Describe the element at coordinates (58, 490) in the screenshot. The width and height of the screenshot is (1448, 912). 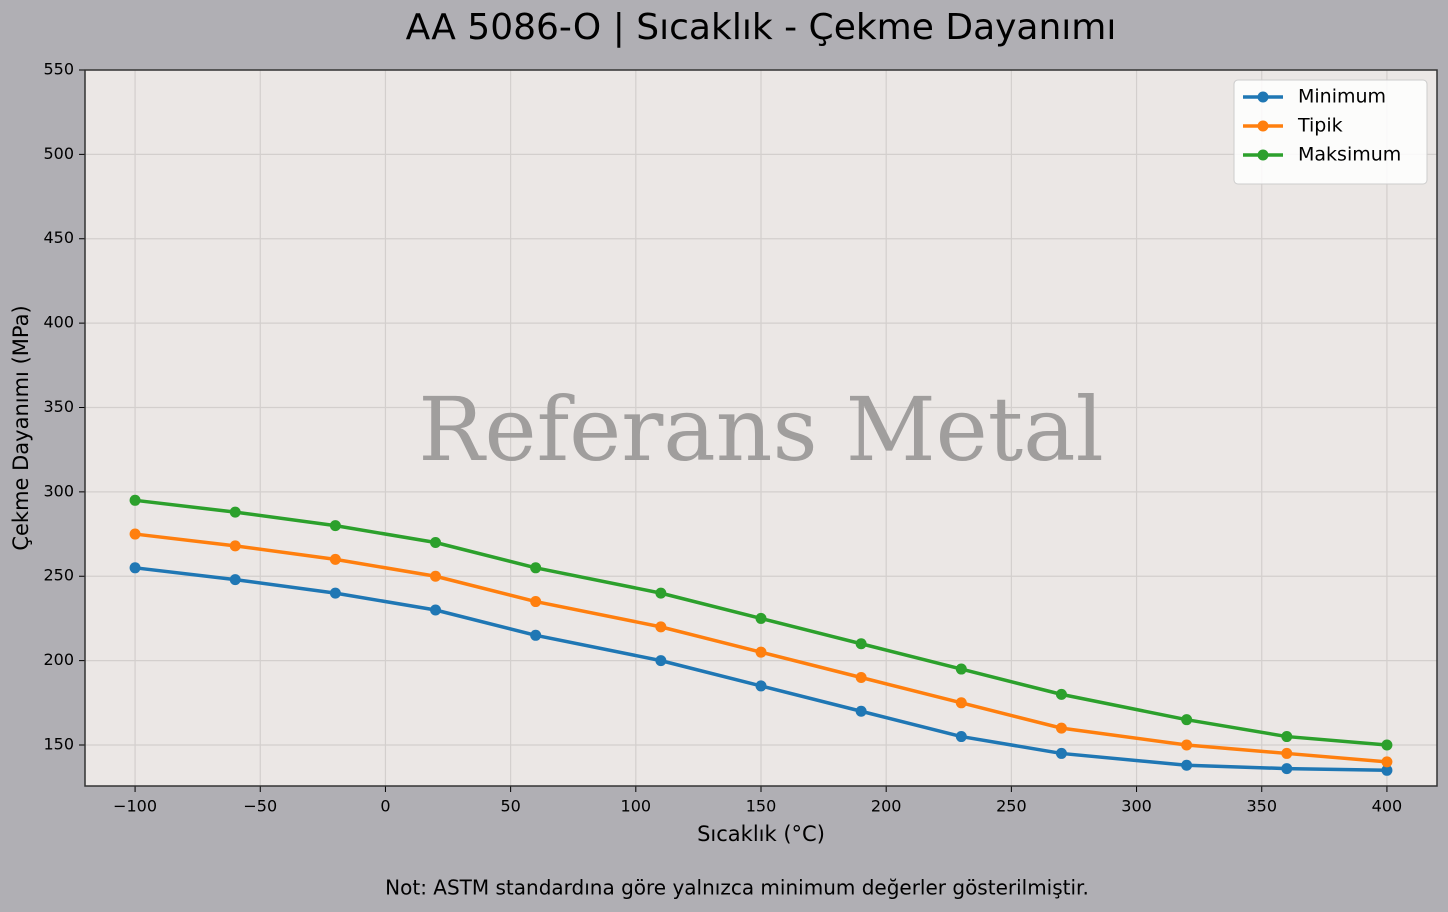
I see `y-tick-label: 300` at that location.